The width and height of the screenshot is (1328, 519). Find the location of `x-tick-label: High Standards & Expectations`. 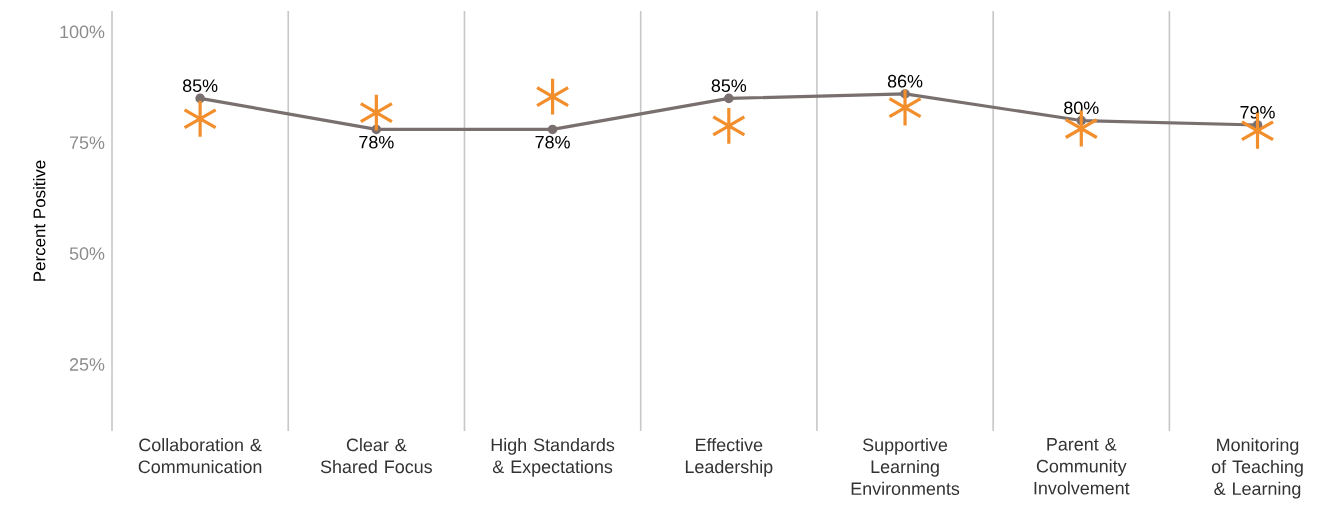

x-tick-label: High Standards & Expectations is located at coordinates (553, 457).